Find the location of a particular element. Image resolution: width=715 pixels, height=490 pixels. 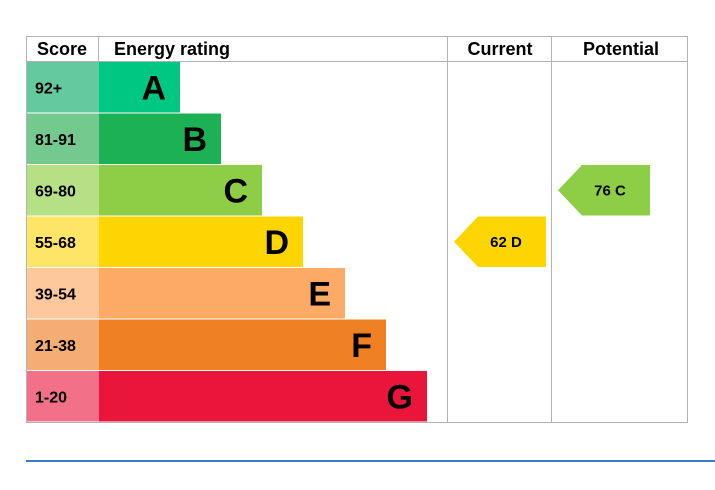

score-range-g: 1-20 is located at coordinates (51, 397).